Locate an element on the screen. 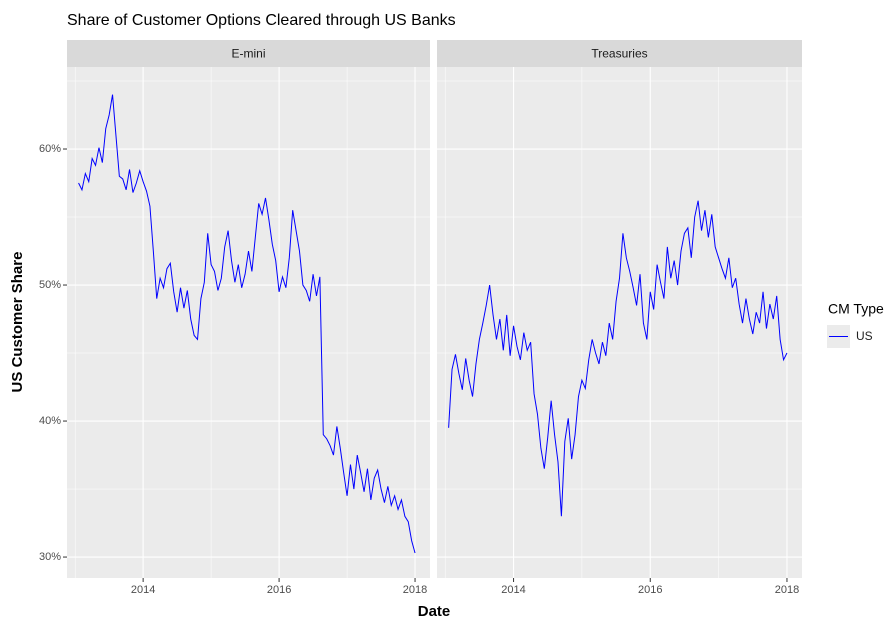 This screenshot has width=893, height=623. strip-label: Treasuries is located at coordinates (619, 54).